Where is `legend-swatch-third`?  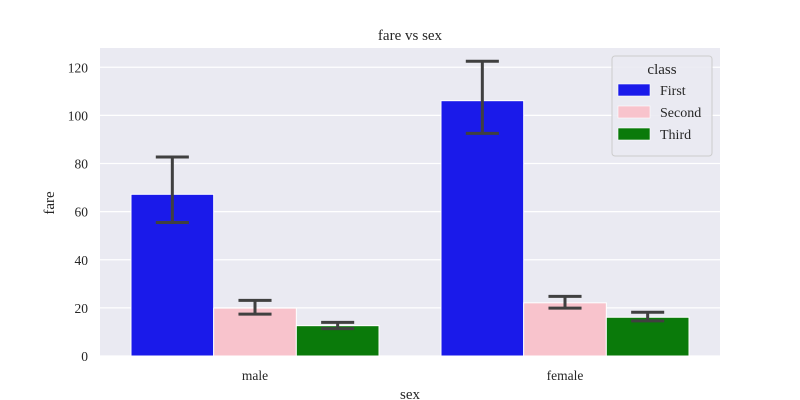 legend-swatch-third is located at coordinates (634, 134).